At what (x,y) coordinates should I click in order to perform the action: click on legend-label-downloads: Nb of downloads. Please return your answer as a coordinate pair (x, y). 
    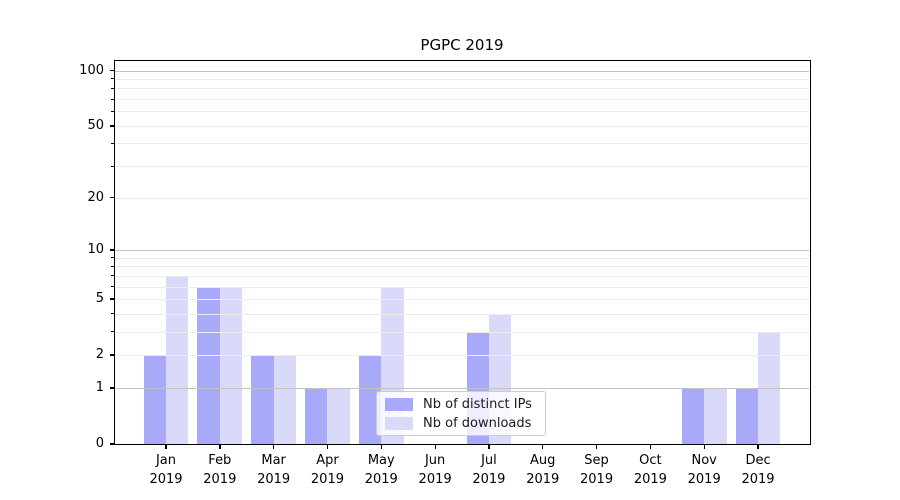
    Looking at the image, I should click on (477, 423).